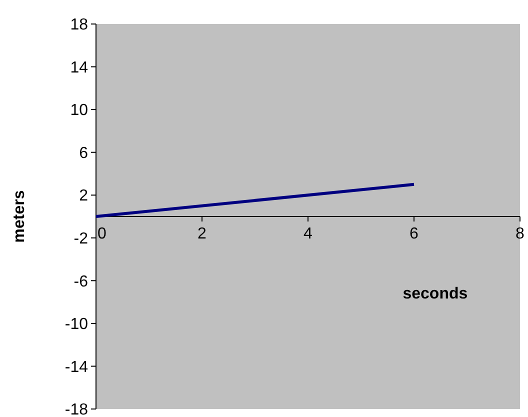 Image resolution: width=528 pixels, height=417 pixels. I want to click on x-tick-label: 0, so click(102, 234).